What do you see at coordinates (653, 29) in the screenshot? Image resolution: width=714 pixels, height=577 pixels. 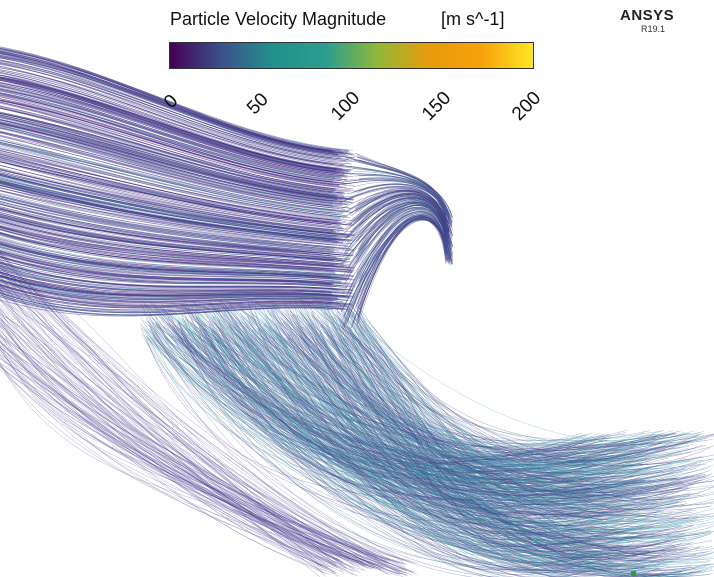 I see `release-version: R19.1` at bounding box center [653, 29].